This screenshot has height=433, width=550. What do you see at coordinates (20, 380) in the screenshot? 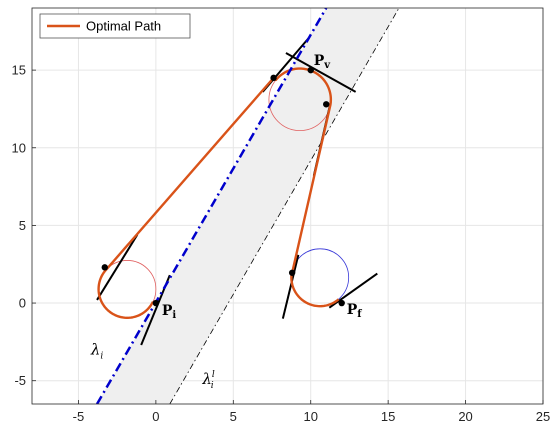
I see `y-tick-label: -5` at bounding box center [20, 380].